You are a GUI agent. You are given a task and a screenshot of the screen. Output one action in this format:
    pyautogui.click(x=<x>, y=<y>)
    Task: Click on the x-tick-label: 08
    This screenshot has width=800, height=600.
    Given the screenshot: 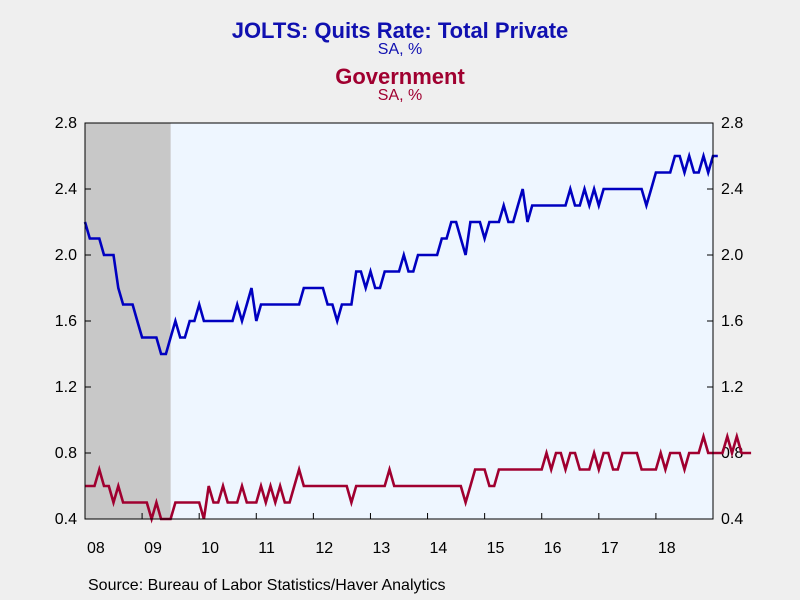 What is the action you would take?
    pyautogui.click(x=96, y=548)
    